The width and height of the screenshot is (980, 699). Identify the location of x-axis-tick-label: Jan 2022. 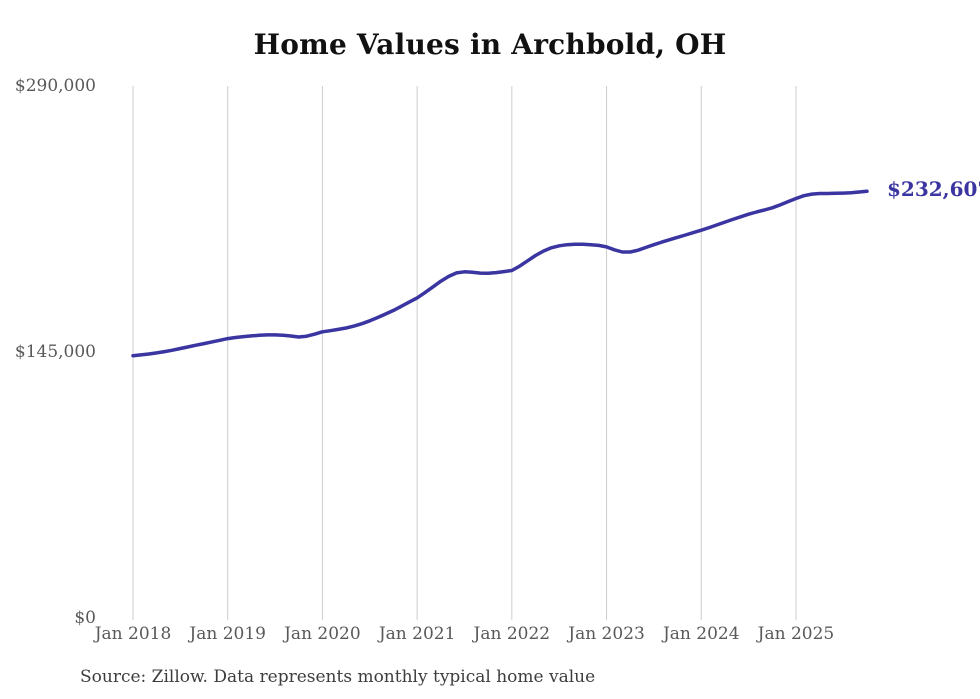
(512, 634).